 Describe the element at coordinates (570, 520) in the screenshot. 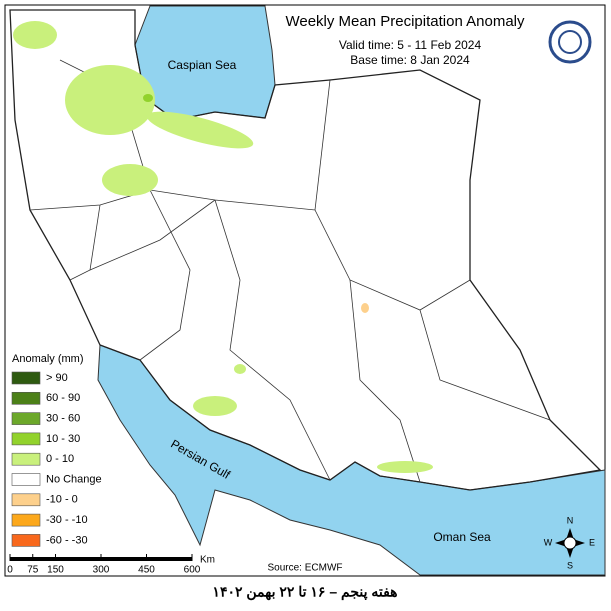

I see `compass-n: N` at that location.